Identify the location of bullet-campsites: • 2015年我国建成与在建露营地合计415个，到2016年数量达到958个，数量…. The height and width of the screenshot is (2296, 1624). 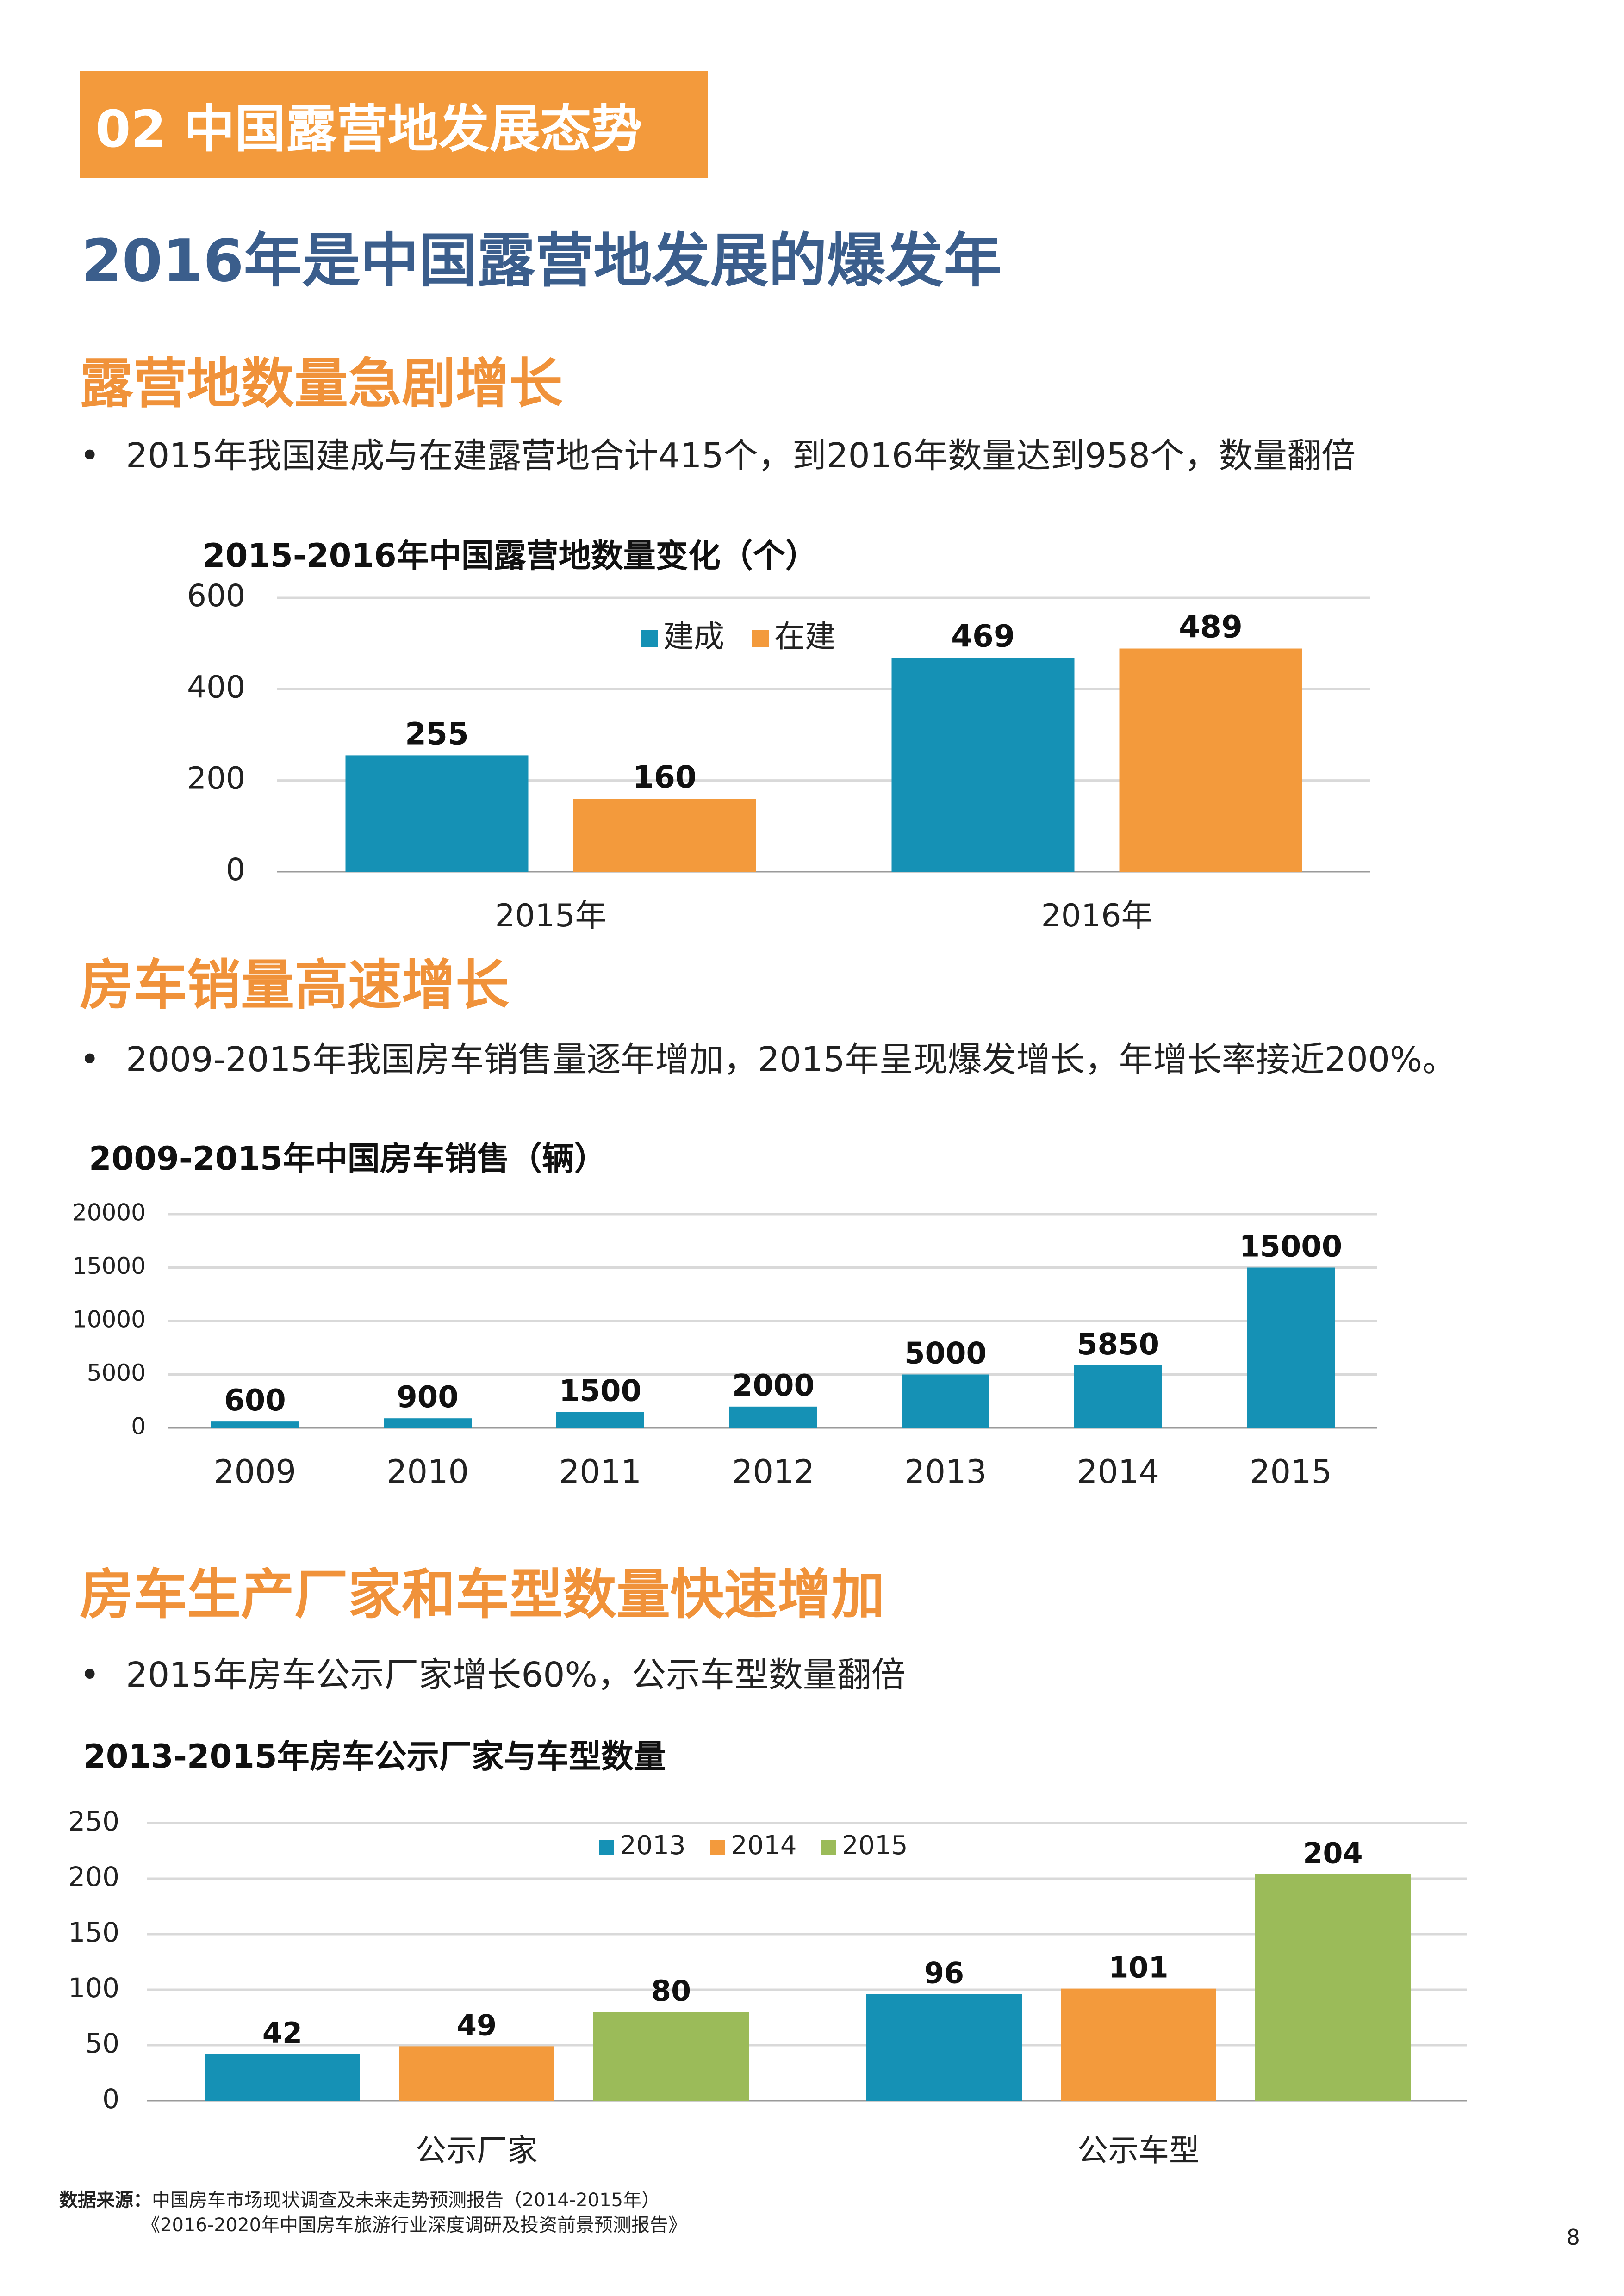
(718, 453).